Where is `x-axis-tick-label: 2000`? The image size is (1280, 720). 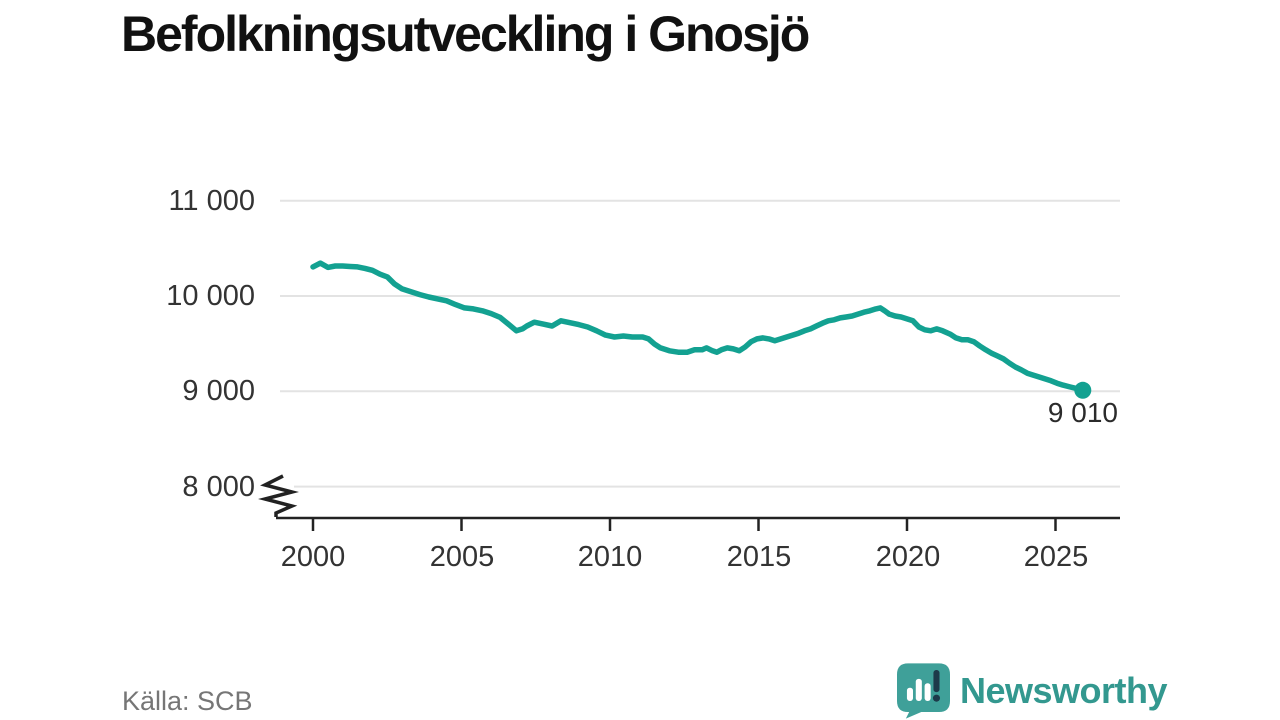 x-axis-tick-label: 2000 is located at coordinates (313, 557).